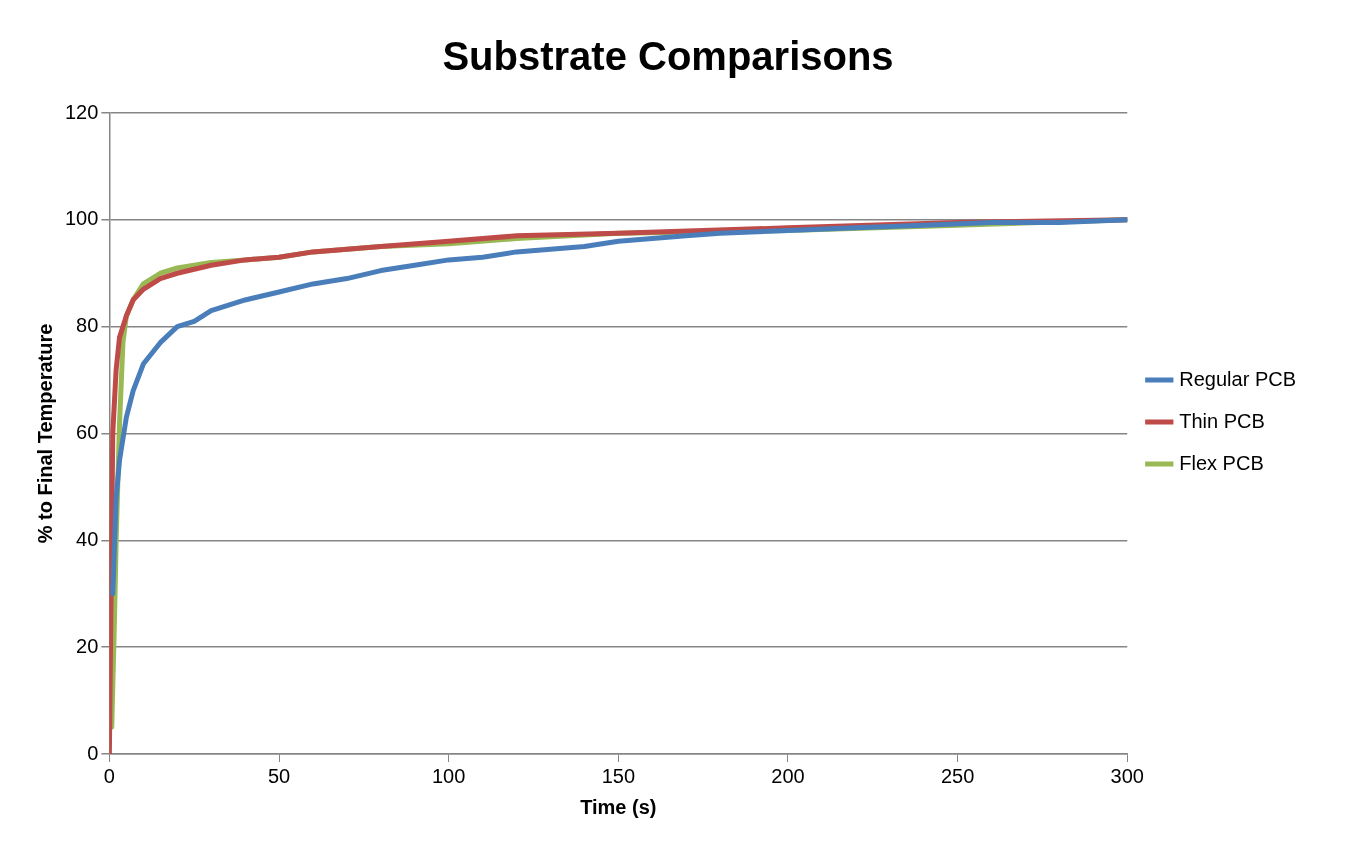 This screenshot has height=844, width=1346. Describe the element at coordinates (1221, 462) in the screenshot. I see `legend-label: Flex PCB` at that location.